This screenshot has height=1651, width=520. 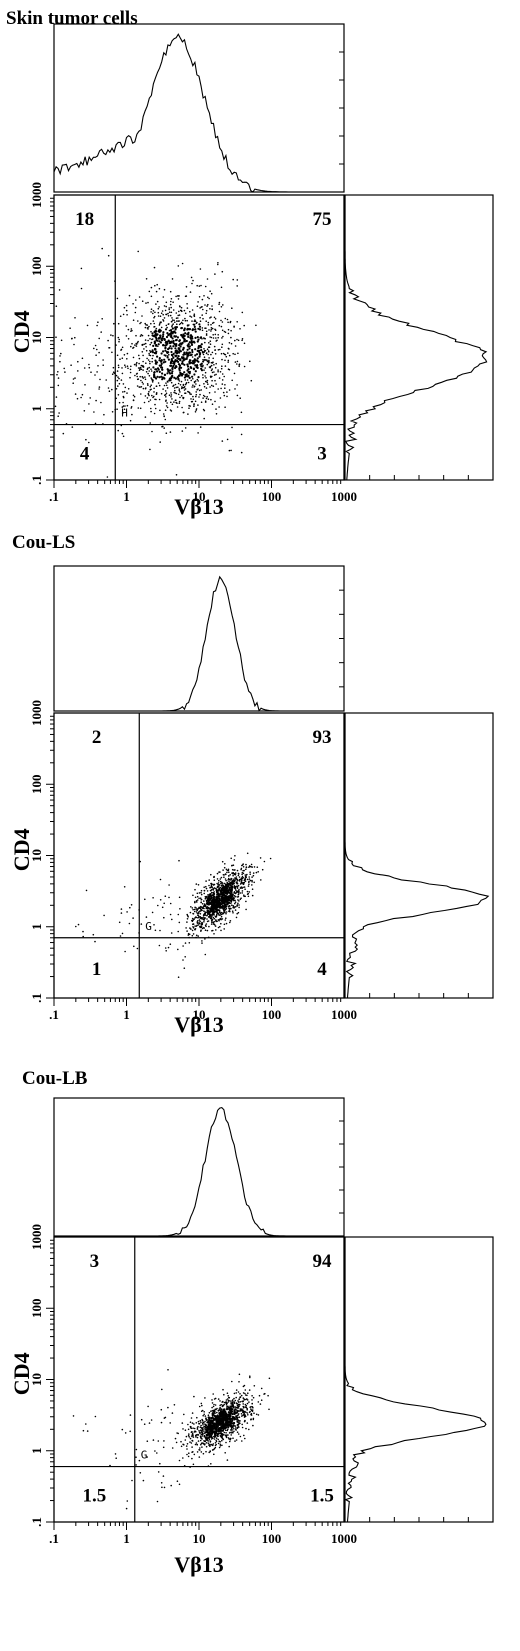 I want to click on quadrant-lower-left: 1, so click(x=97, y=969).